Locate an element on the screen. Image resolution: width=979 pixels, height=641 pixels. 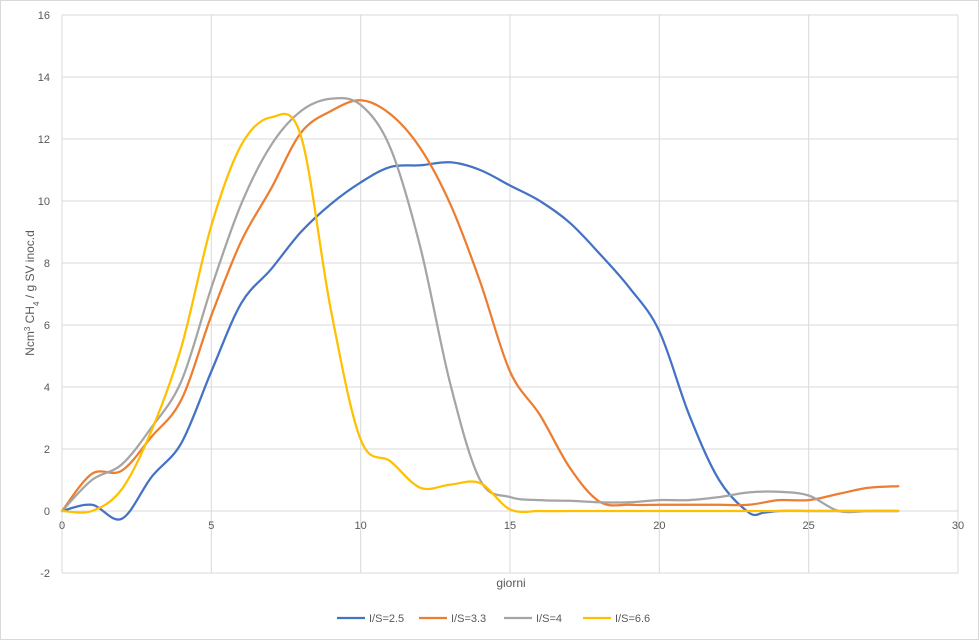
x-tick-label: 5 is located at coordinates (211, 526).